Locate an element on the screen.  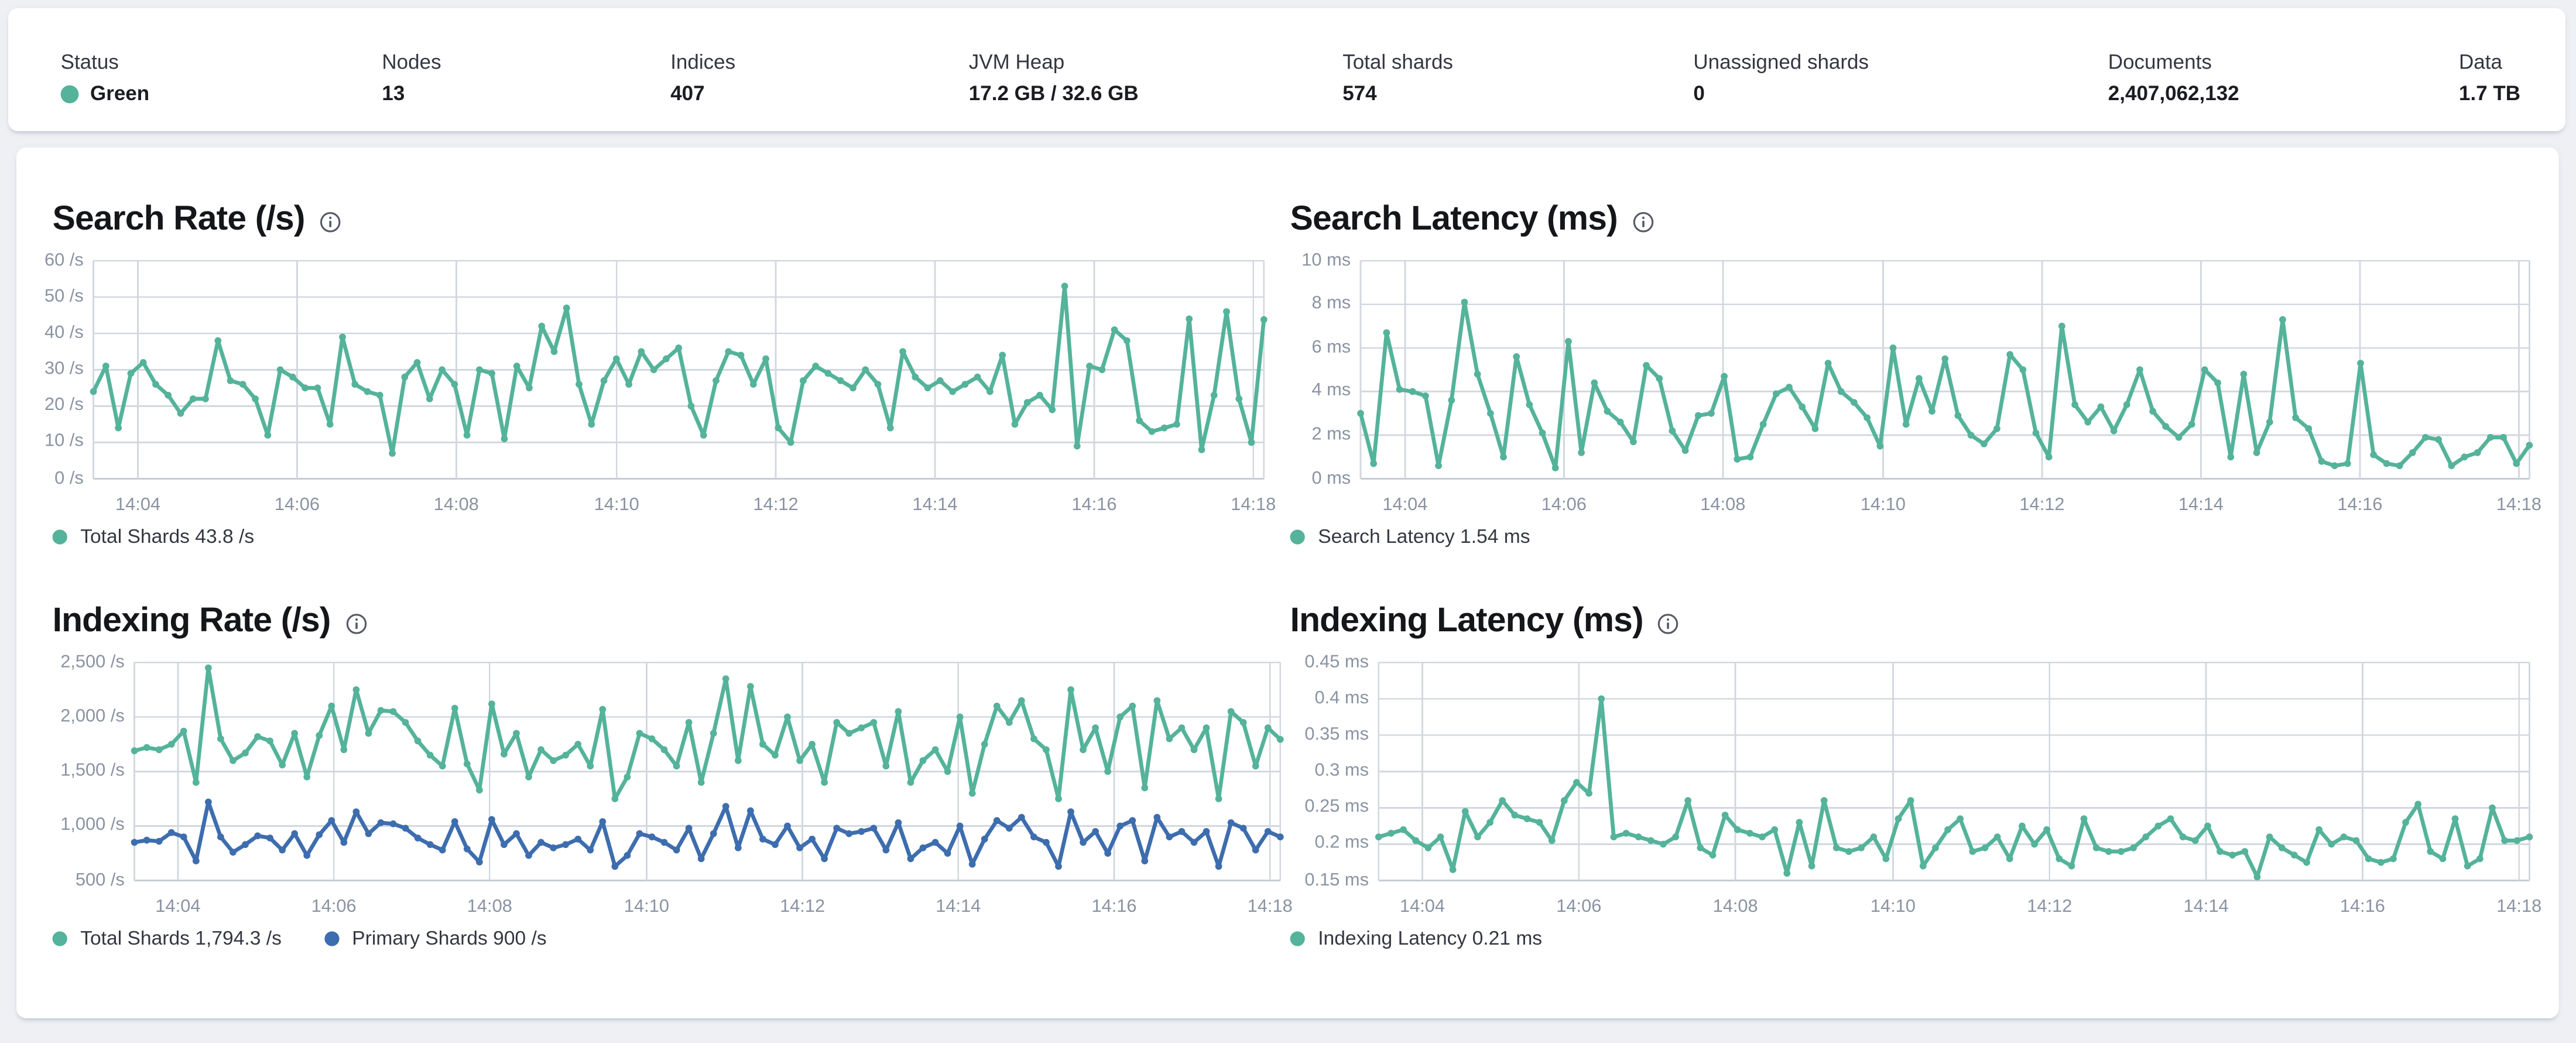
summary-item-data: Data 1.7 TB is located at coordinates (2489, 79).